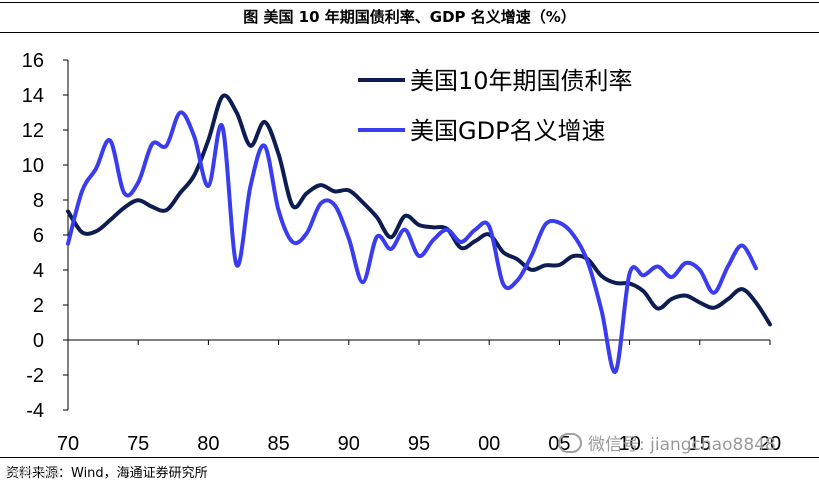 The width and height of the screenshot is (819, 485). Describe the element at coordinates (33, 96) in the screenshot. I see `y-tick-label: 14` at that location.